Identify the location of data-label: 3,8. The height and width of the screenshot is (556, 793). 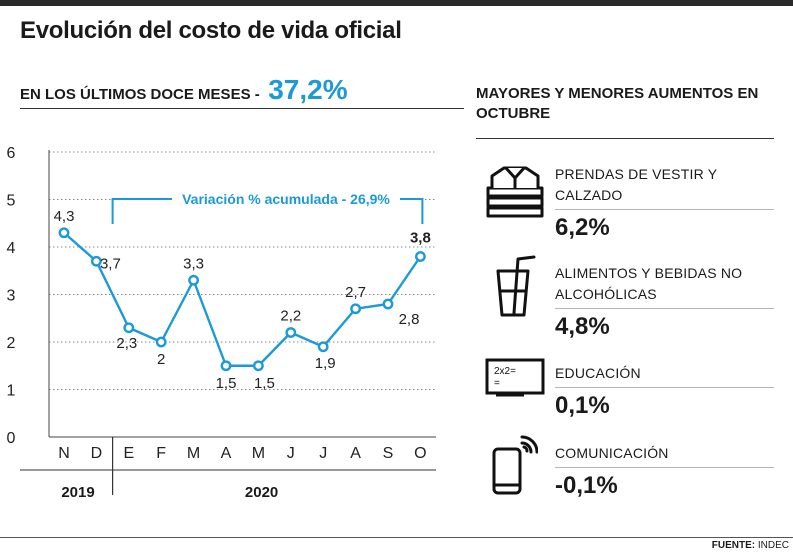
(420, 238).